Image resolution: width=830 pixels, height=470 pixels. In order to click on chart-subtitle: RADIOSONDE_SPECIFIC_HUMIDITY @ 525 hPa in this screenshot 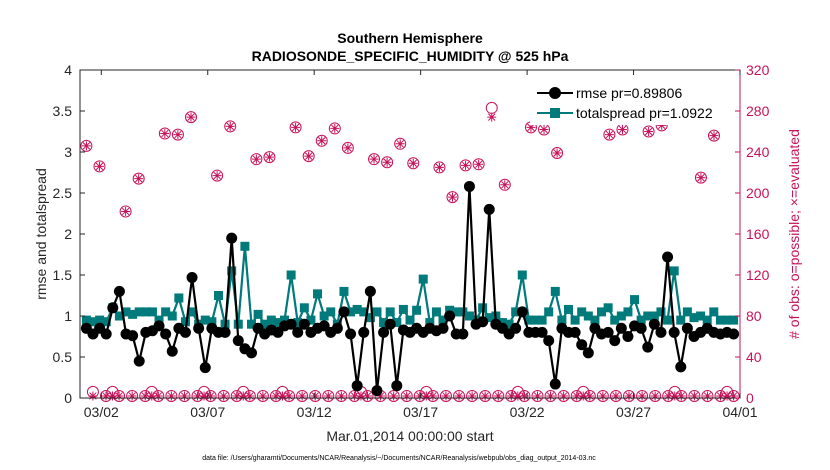, I will do `click(410, 56)`.